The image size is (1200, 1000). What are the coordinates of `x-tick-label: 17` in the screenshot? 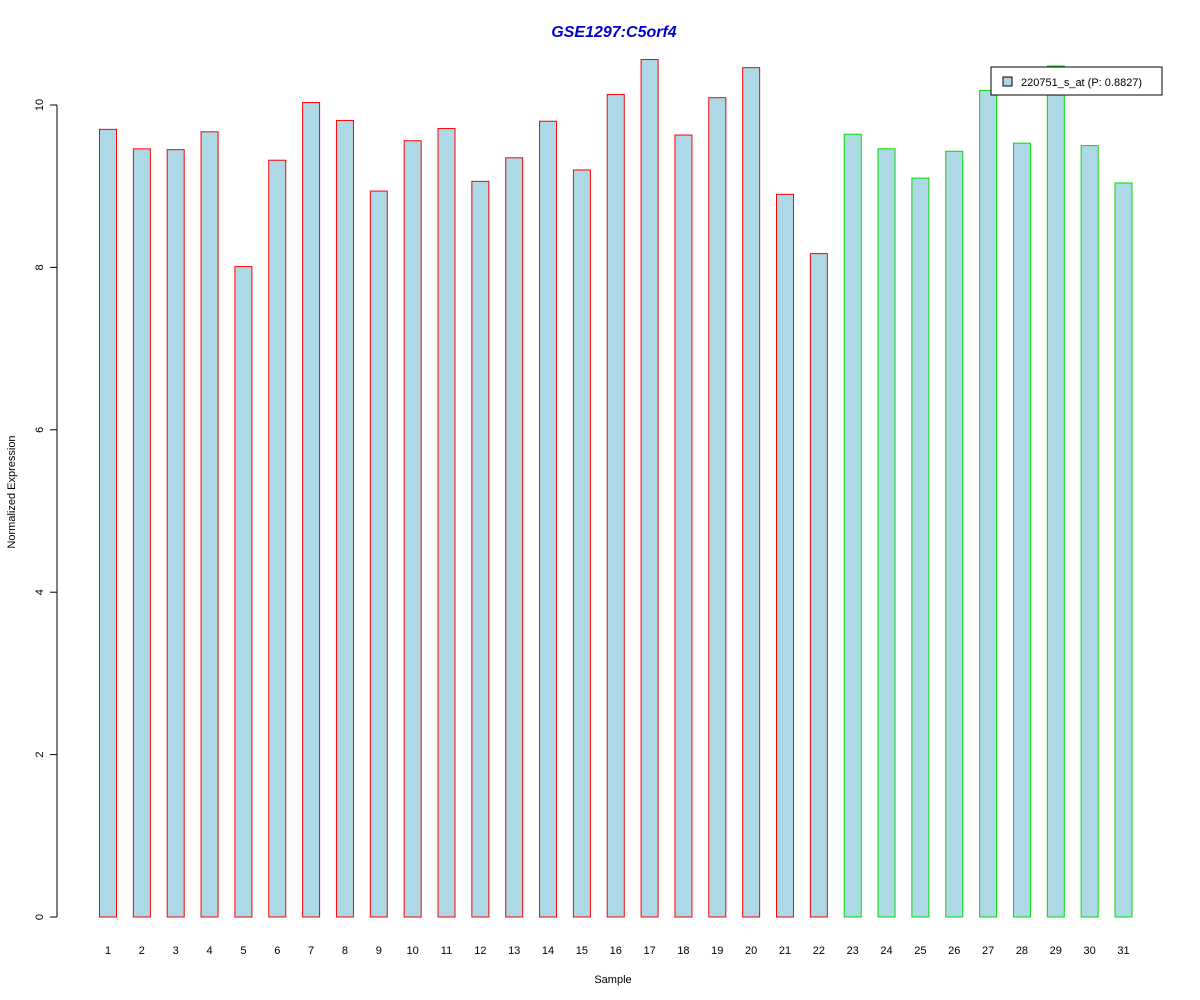 It's located at (649, 951).